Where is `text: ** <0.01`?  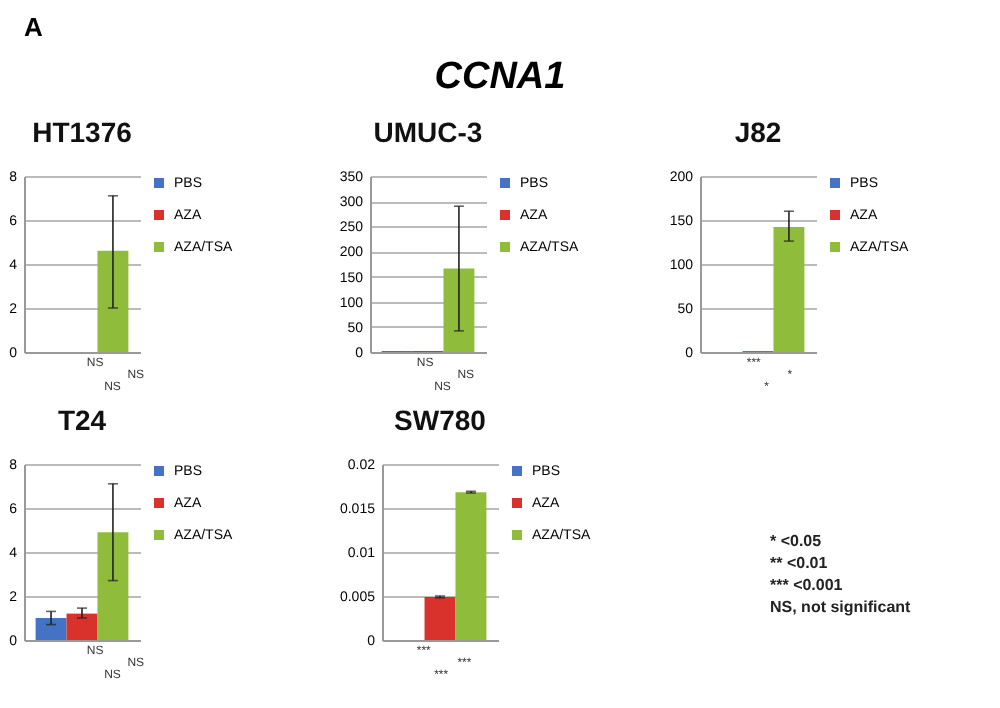 text: ** <0.01 is located at coordinates (800, 563).